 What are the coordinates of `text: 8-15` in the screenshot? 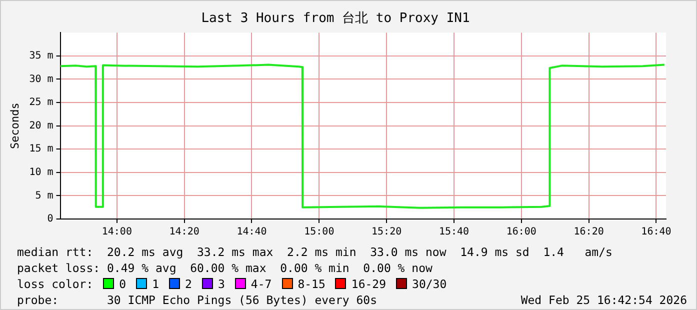 It's located at (312, 284).